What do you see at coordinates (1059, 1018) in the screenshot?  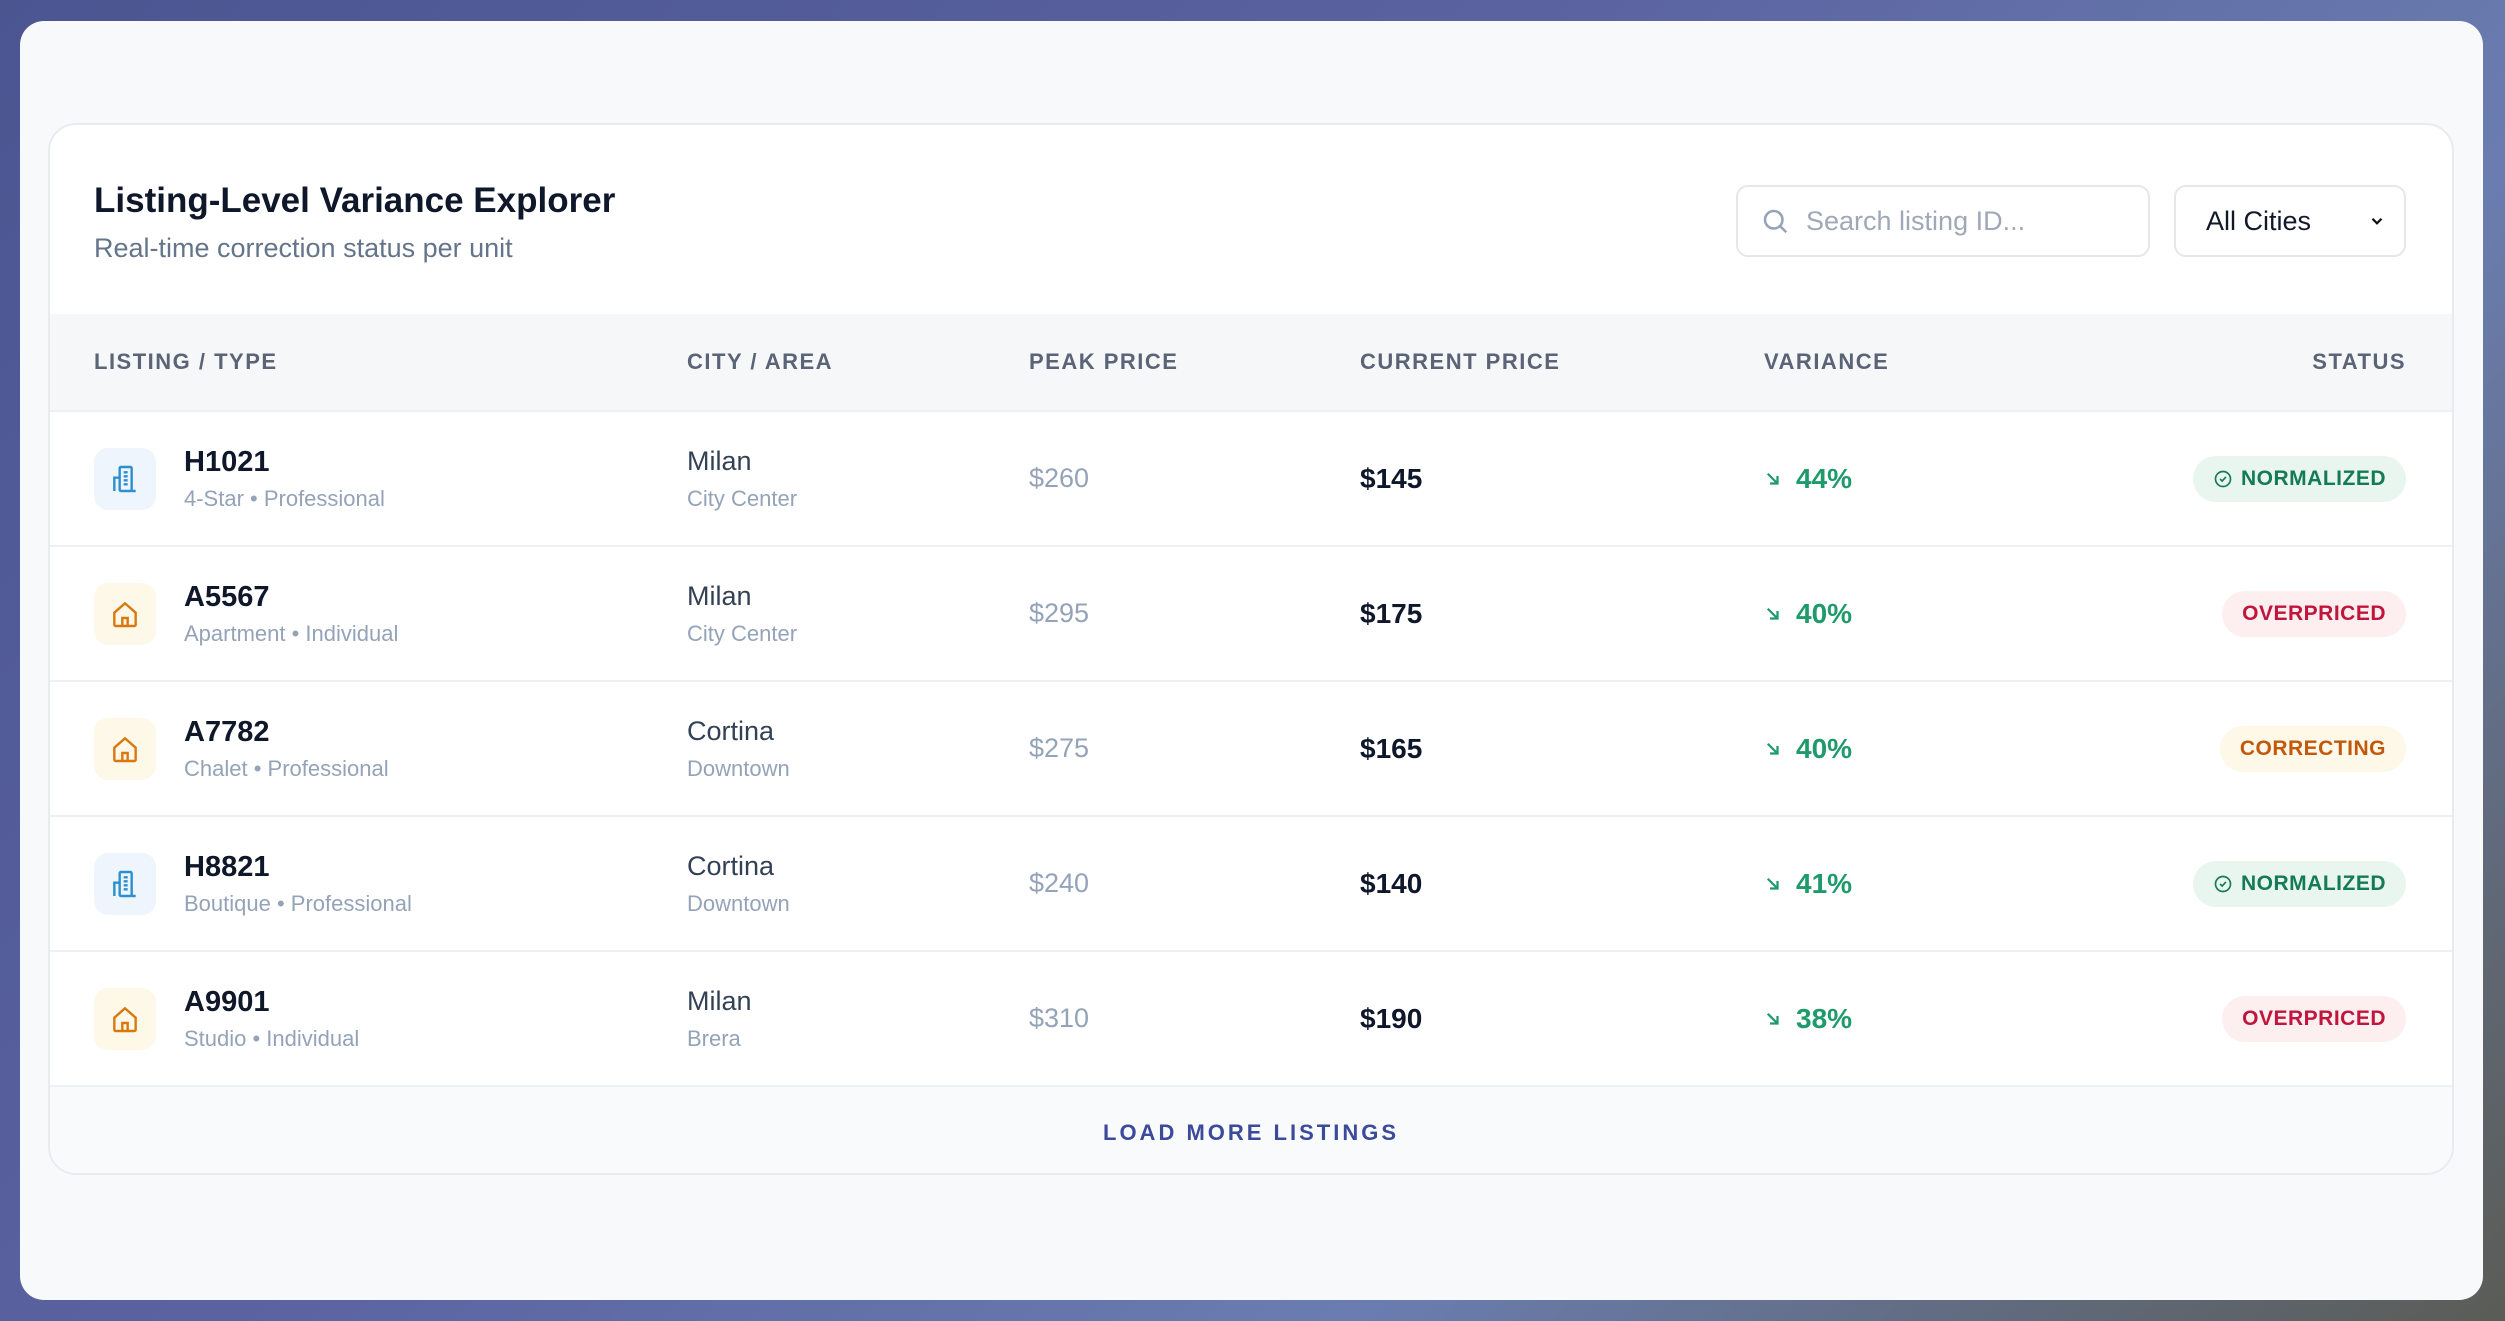 I see `peak-price: $310` at bounding box center [1059, 1018].